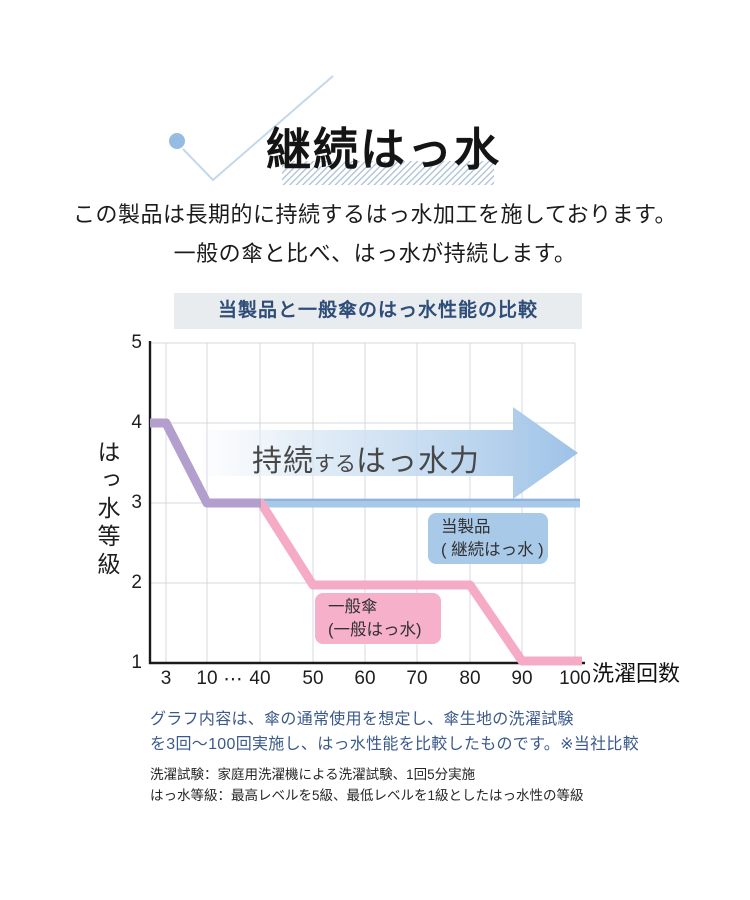 The width and height of the screenshot is (750, 900). I want to click on page-title: 継続はっ水, so click(384, 149).